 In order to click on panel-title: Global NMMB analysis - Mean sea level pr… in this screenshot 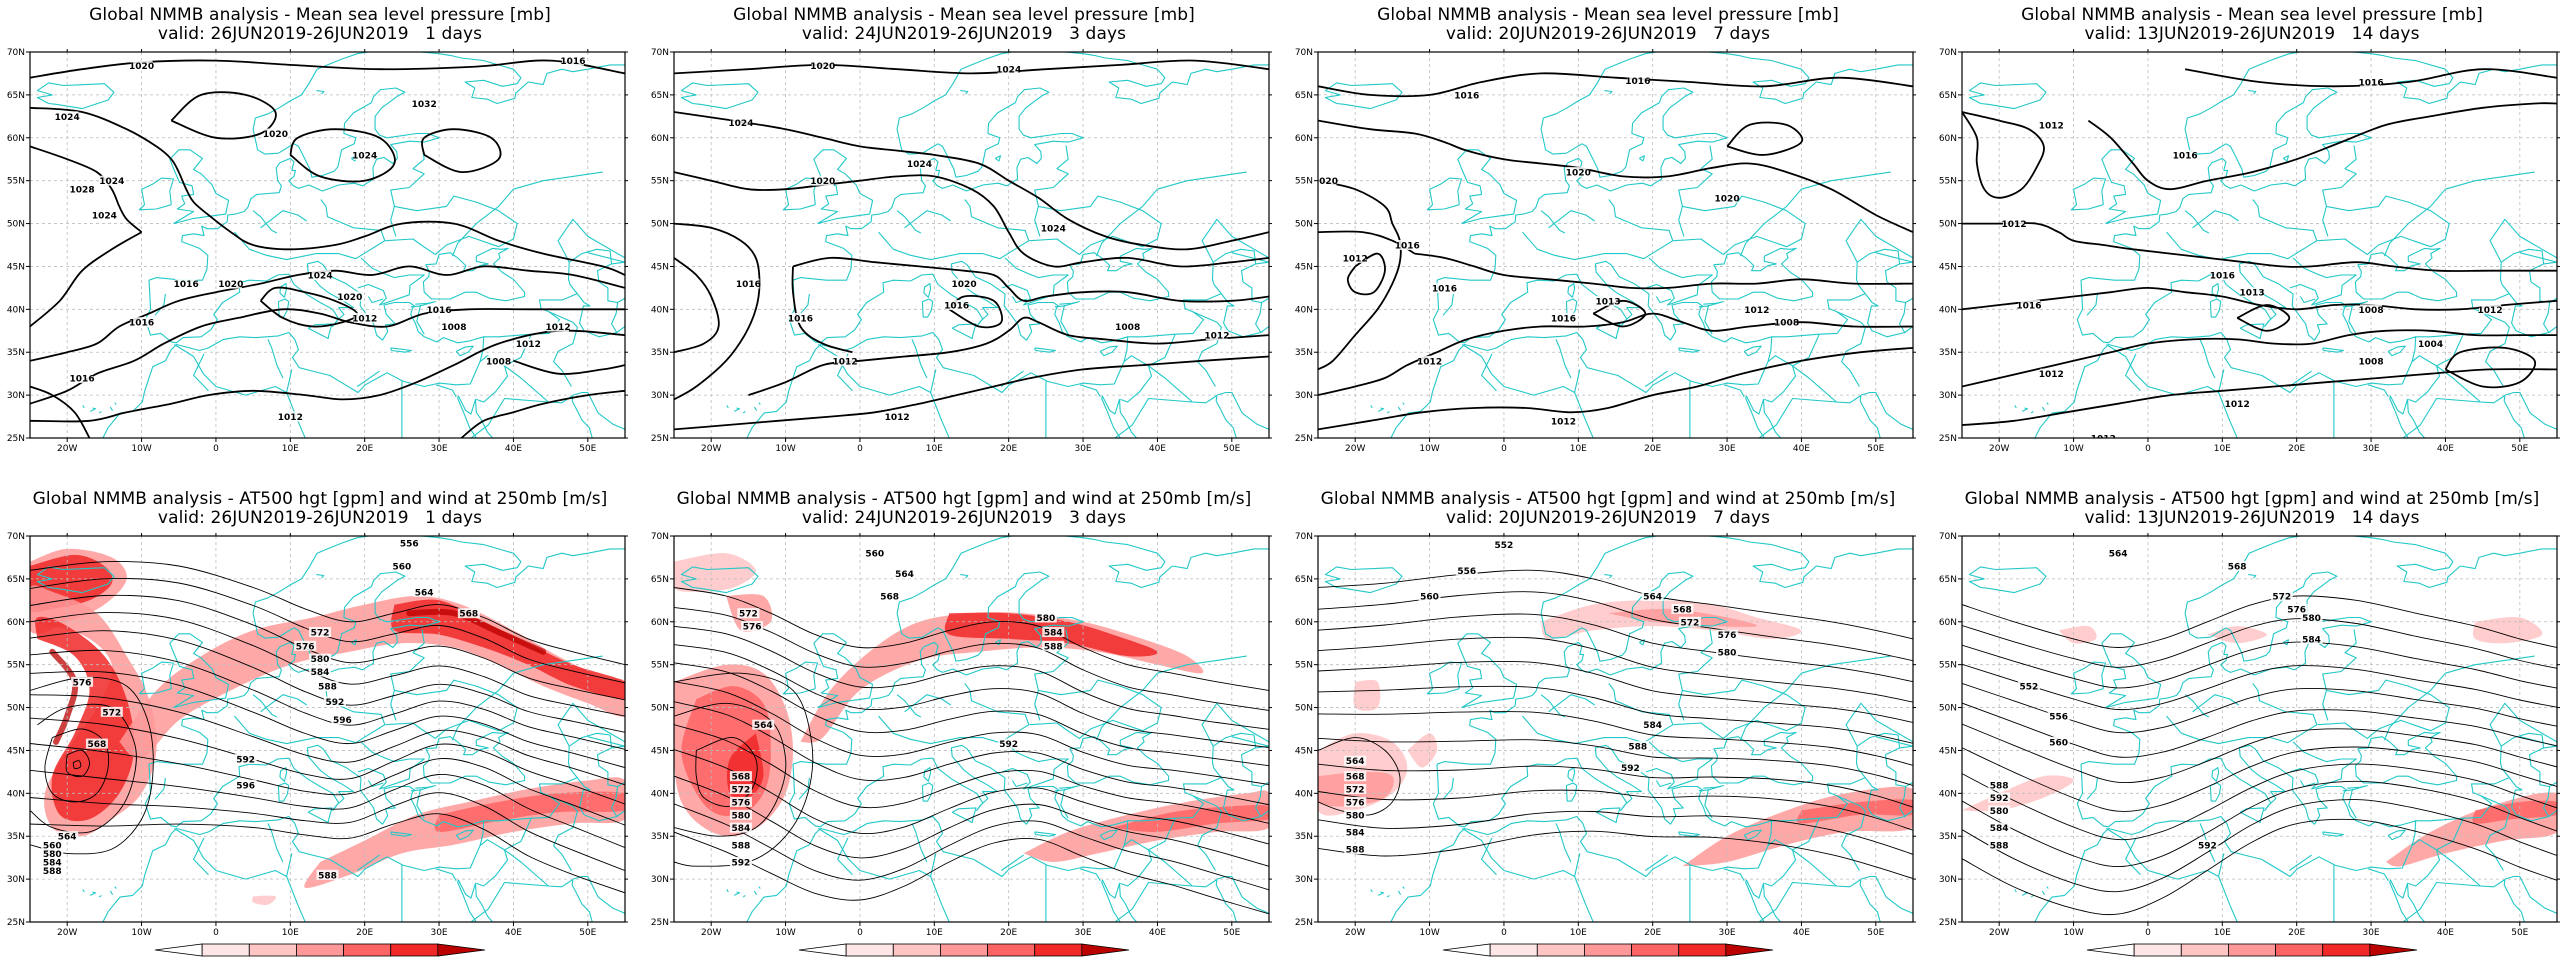, I will do `click(1608, 15)`.